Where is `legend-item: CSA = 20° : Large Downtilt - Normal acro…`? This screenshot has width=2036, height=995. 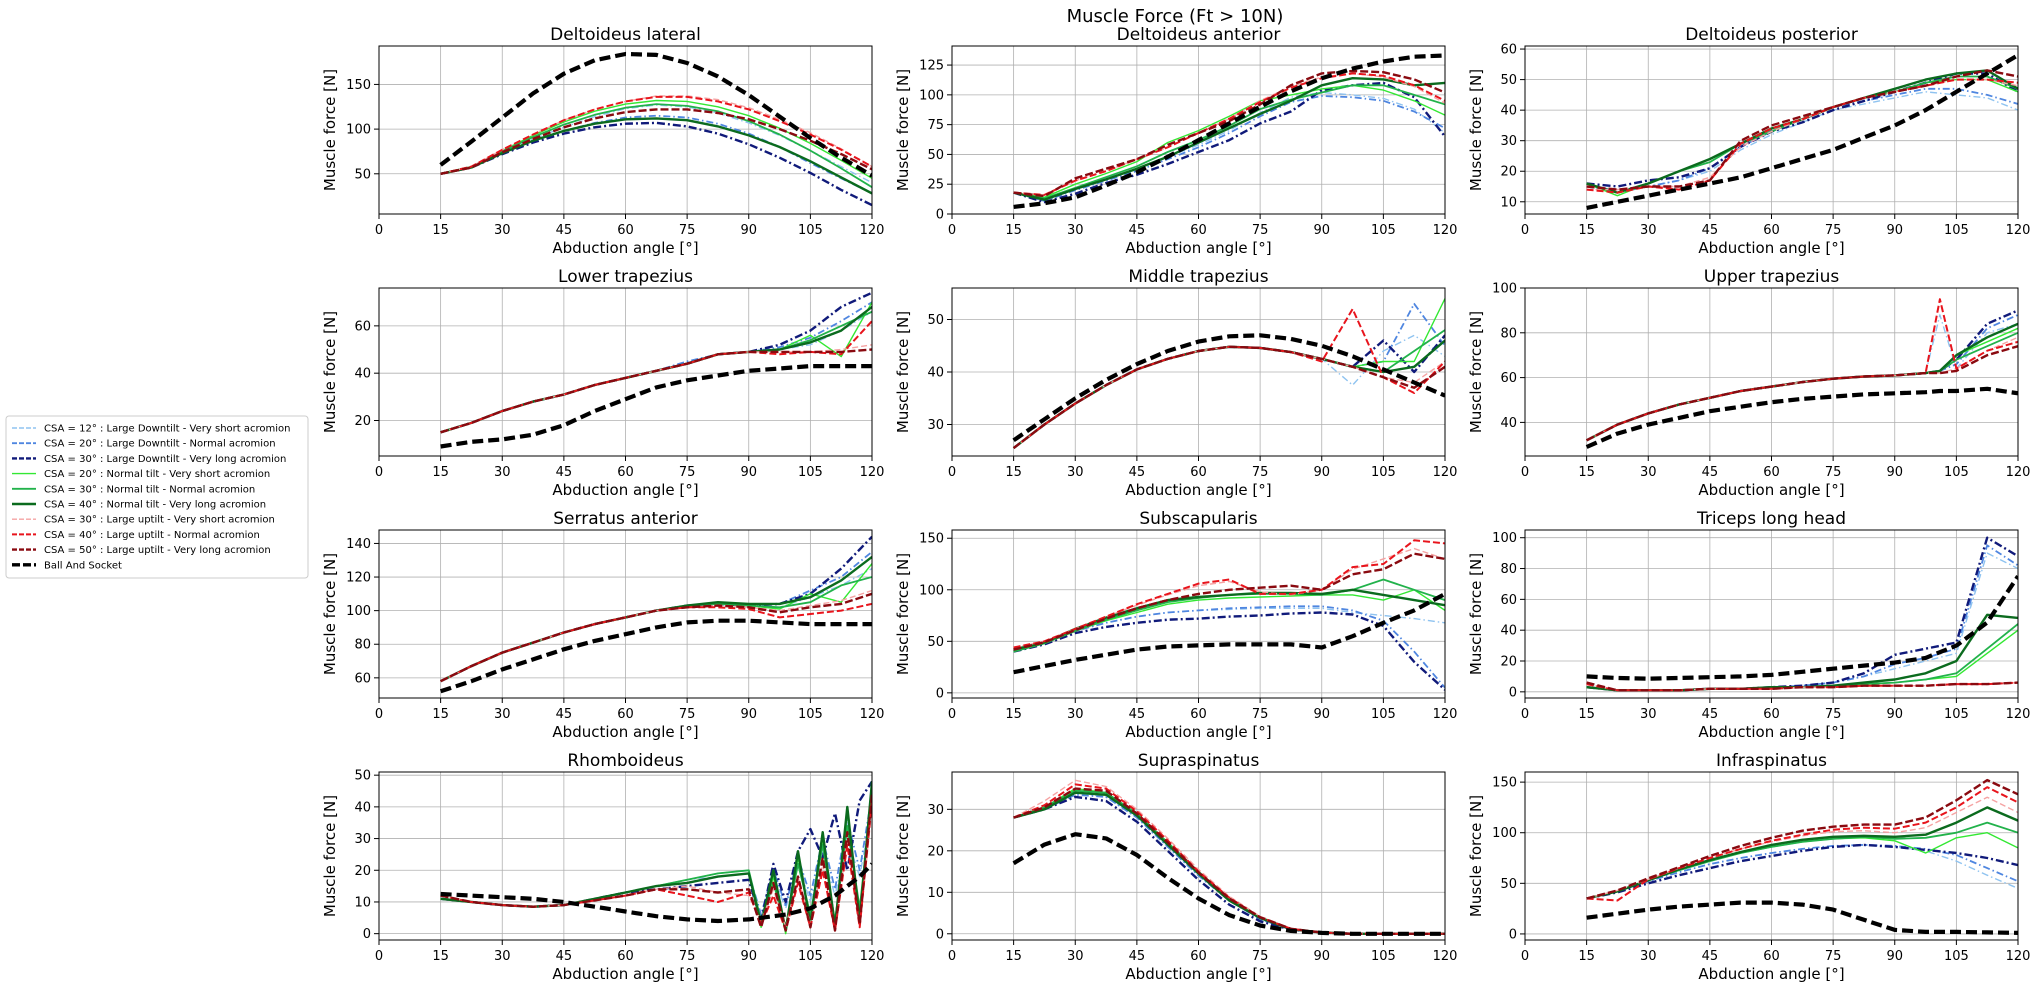
legend-item: CSA = 20° : Large Downtilt - Normal acro… is located at coordinates (144, 444).